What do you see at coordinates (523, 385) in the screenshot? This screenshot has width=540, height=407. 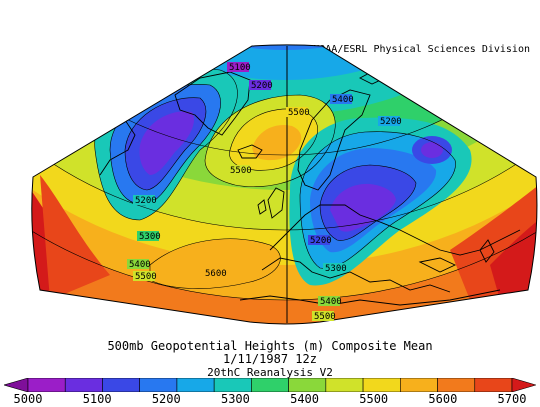 I see `colorbar-max-arrow` at bounding box center [523, 385].